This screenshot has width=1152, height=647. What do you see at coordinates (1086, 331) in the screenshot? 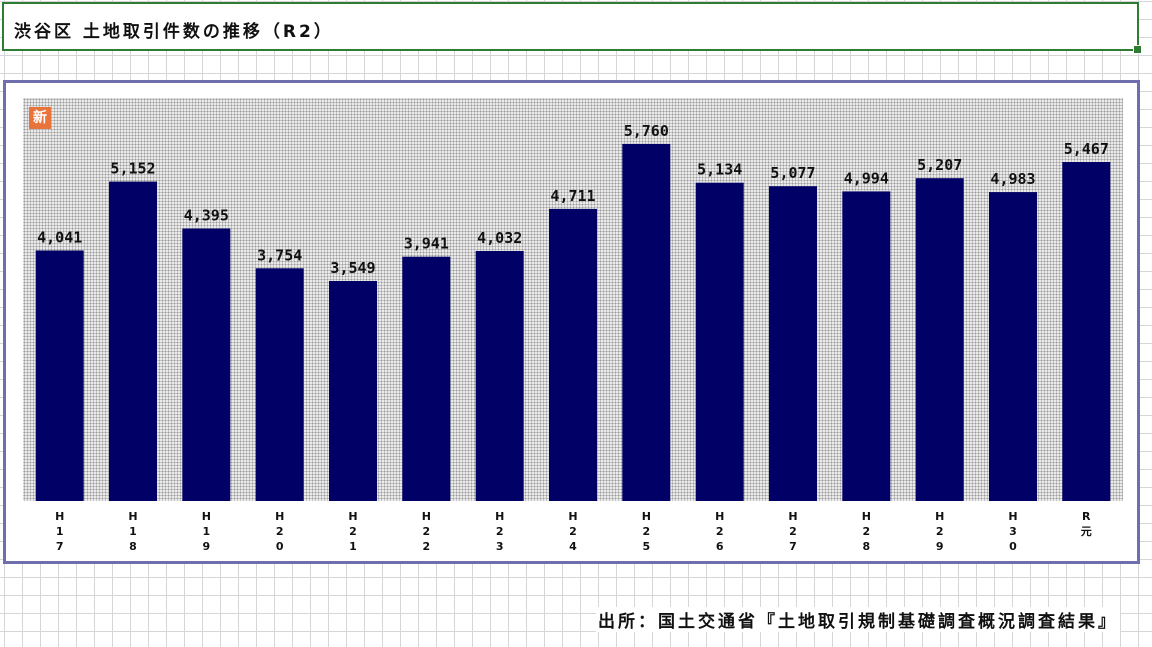
I see `bar-R元` at bounding box center [1086, 331].